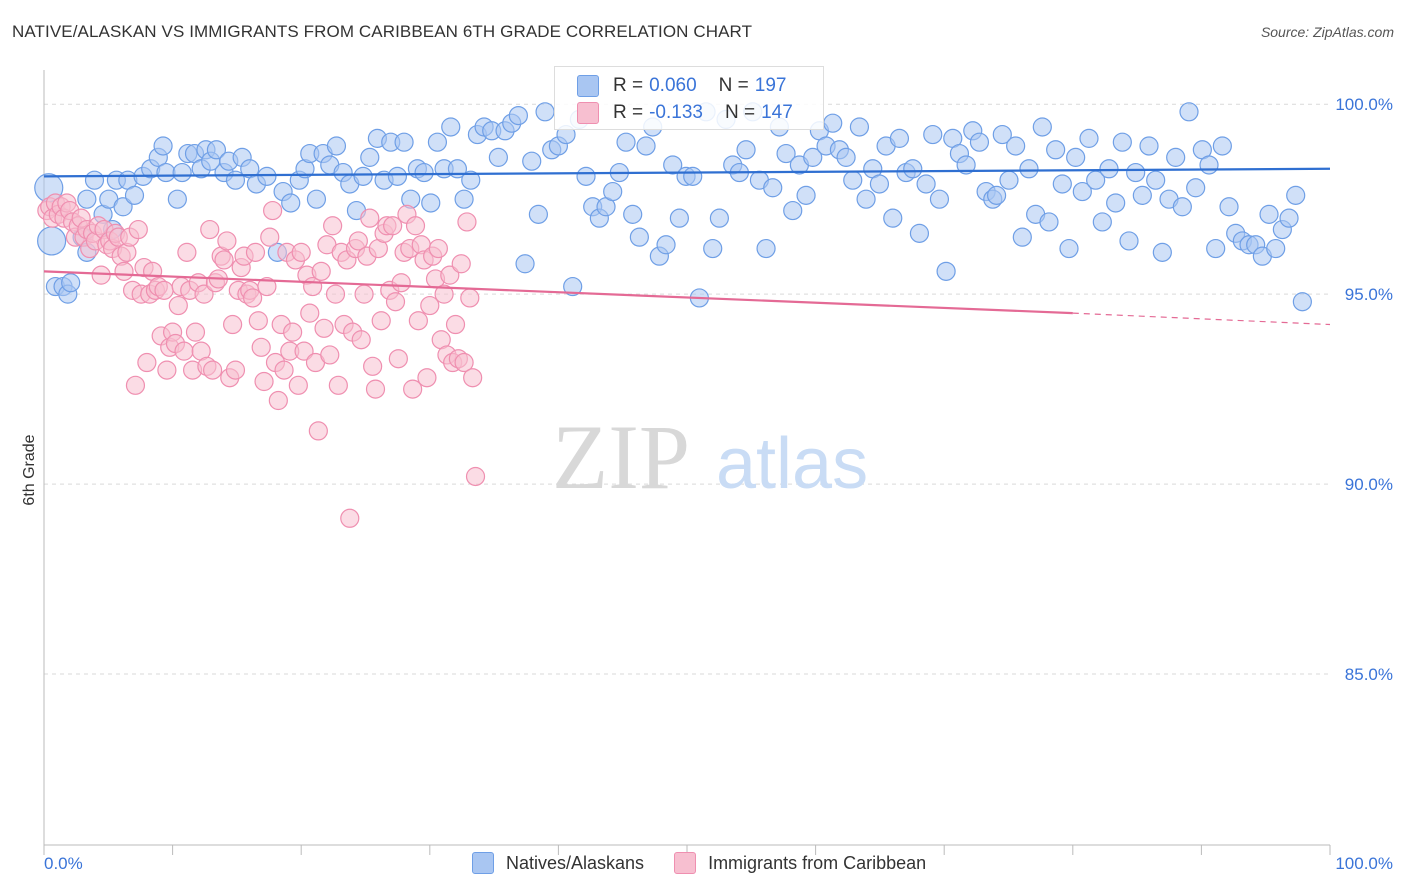  What do you see at coordinates (621, 457) in the screenshot?
I see `watermark-zip: ZIP` at bounding box center [621, 457].